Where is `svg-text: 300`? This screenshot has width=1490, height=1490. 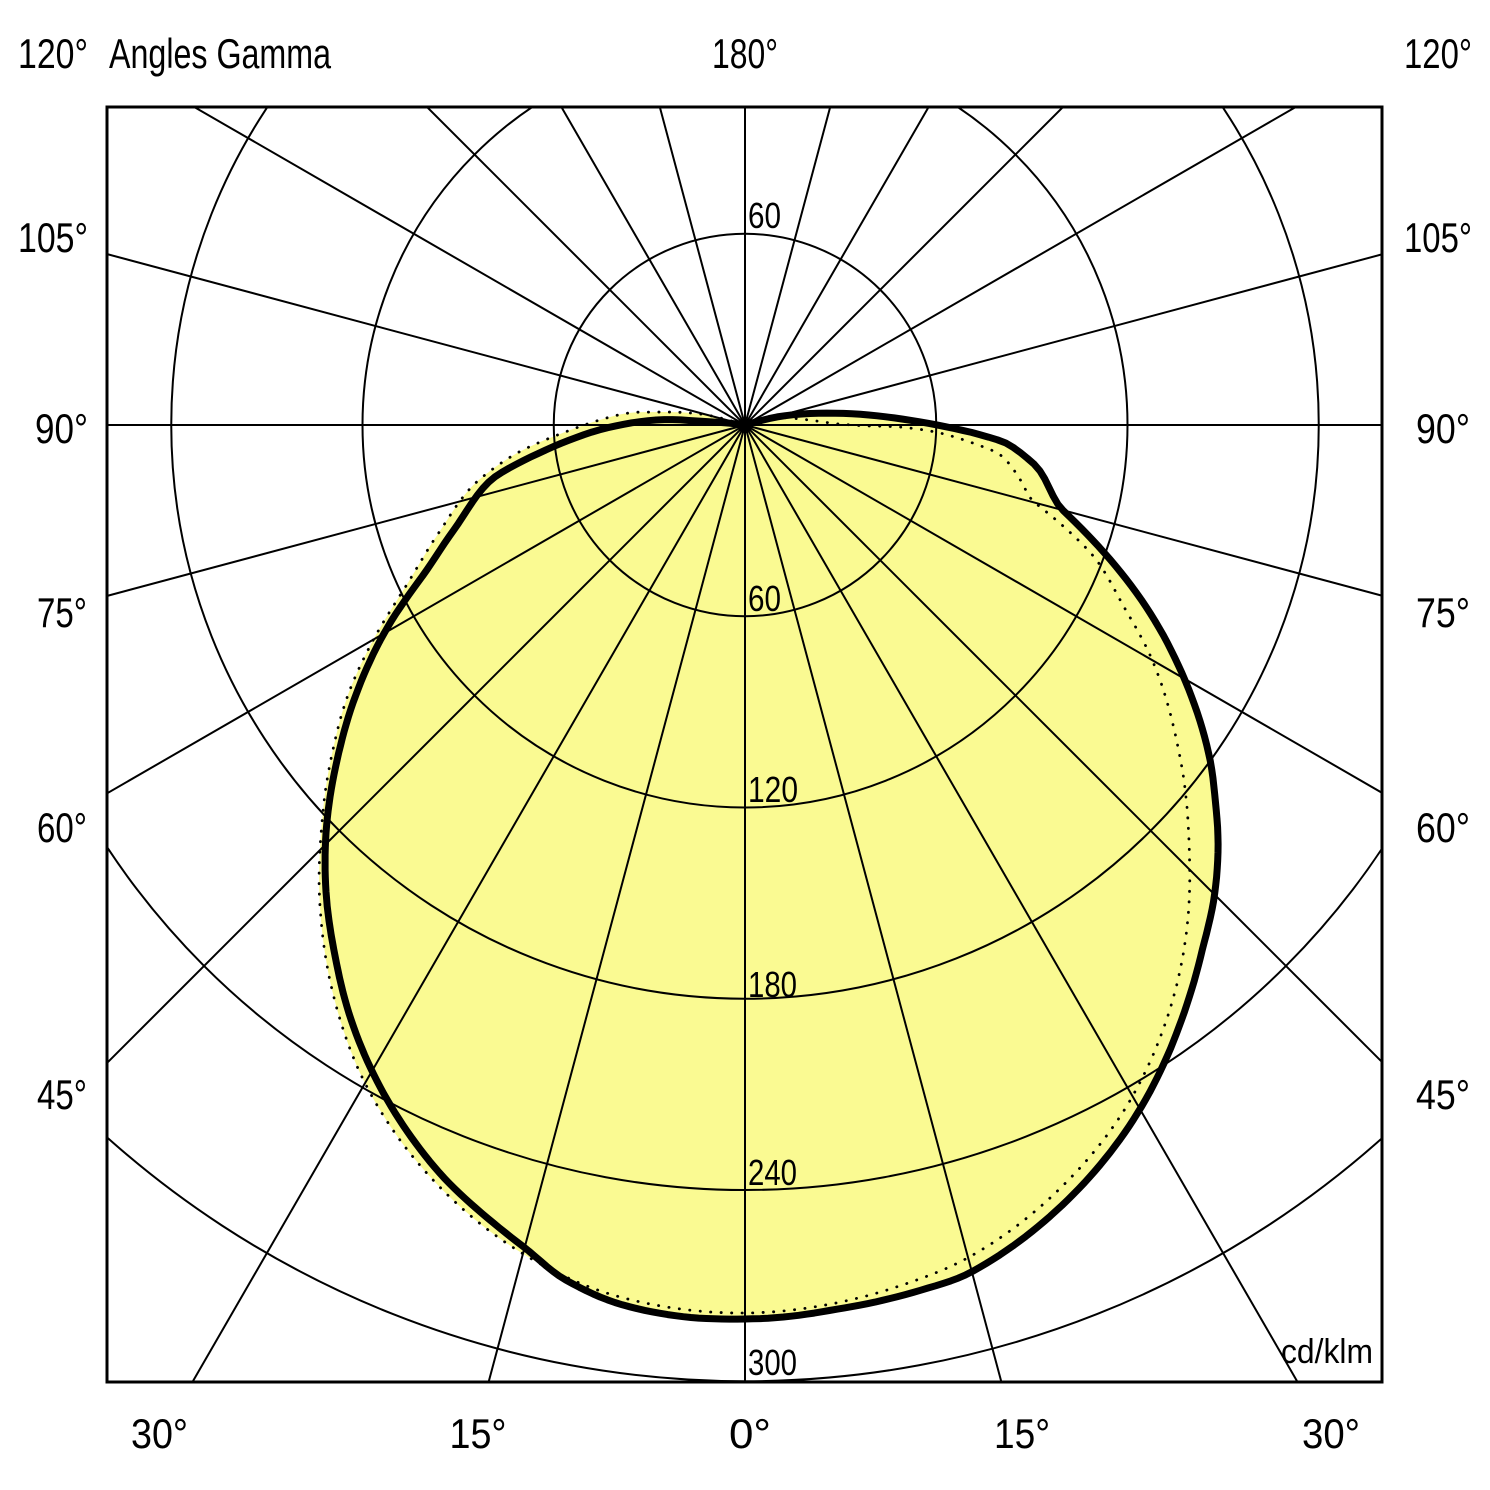 svg-text: 300 is located at coordinates (772, 1362).